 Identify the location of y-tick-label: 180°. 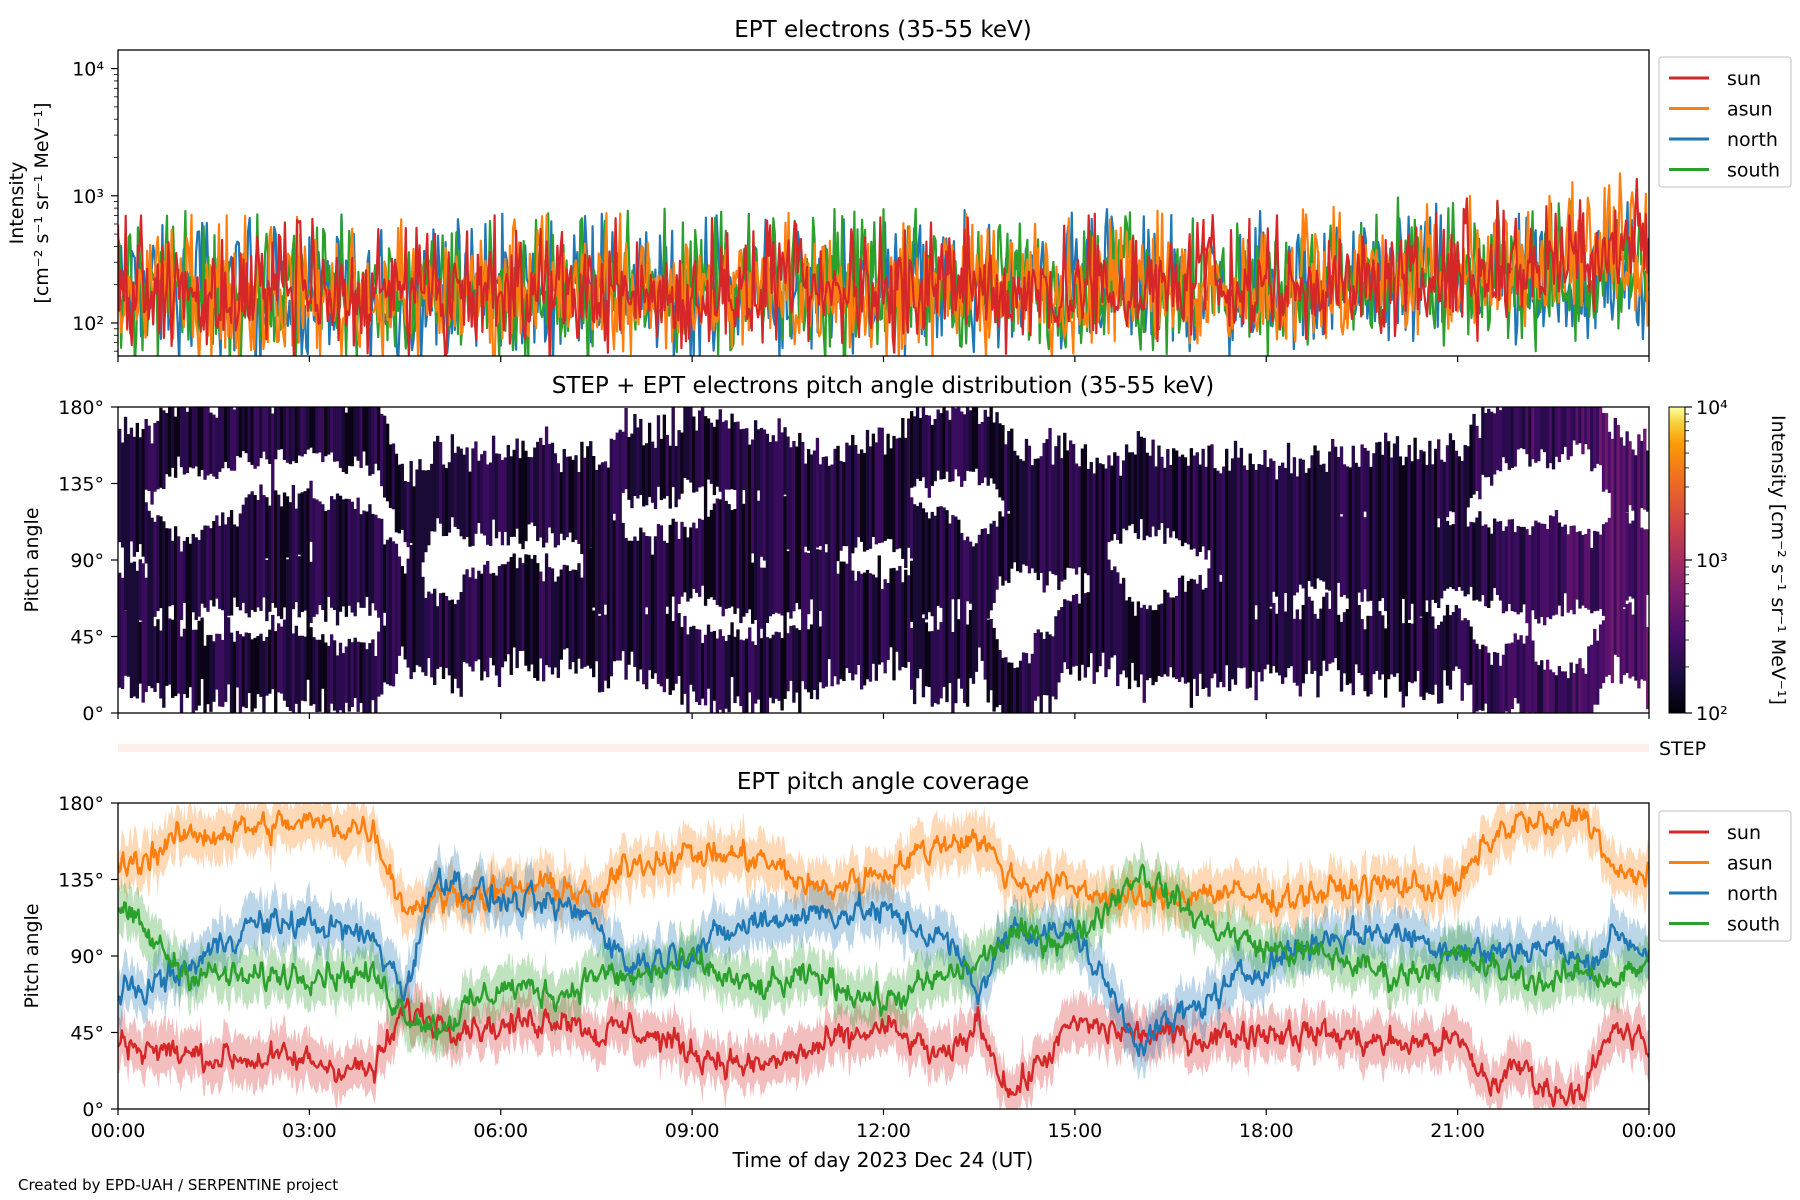
(81, 408).